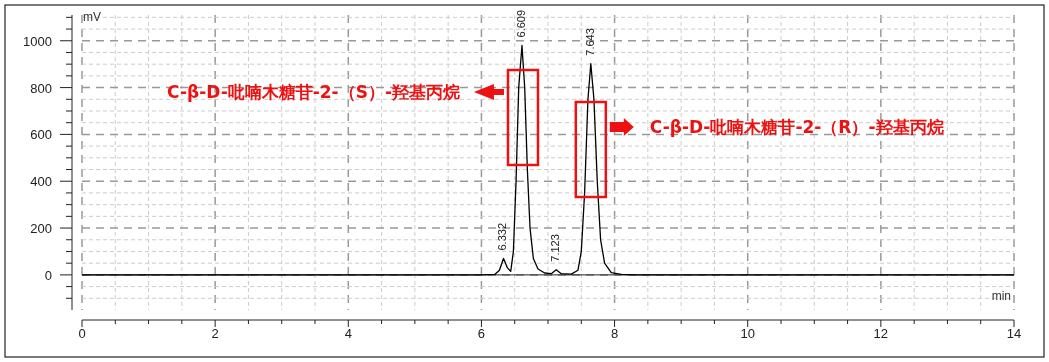  What do you see at coordinates (313, 92) in the screenshot?
I see `annotation: C-β-D-吡喃木糖苷-2-（S）-羟基丙烷` at bounding box center [313, 92].